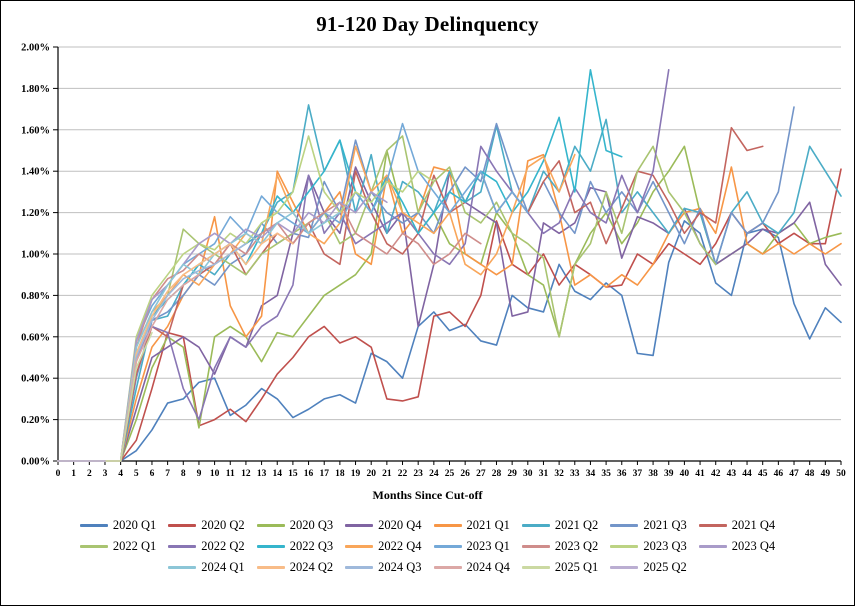  Describe the element at coordinates (648, 525) in the screenshot. I see `legend-item-2021-q3: 2021 Q3` at that location.